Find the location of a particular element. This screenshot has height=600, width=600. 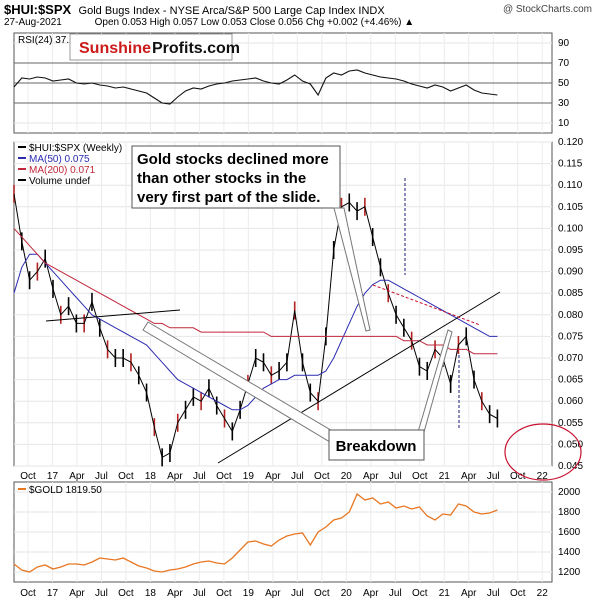

y-tick-label: 0.075 is located at coordinates (570, 336).